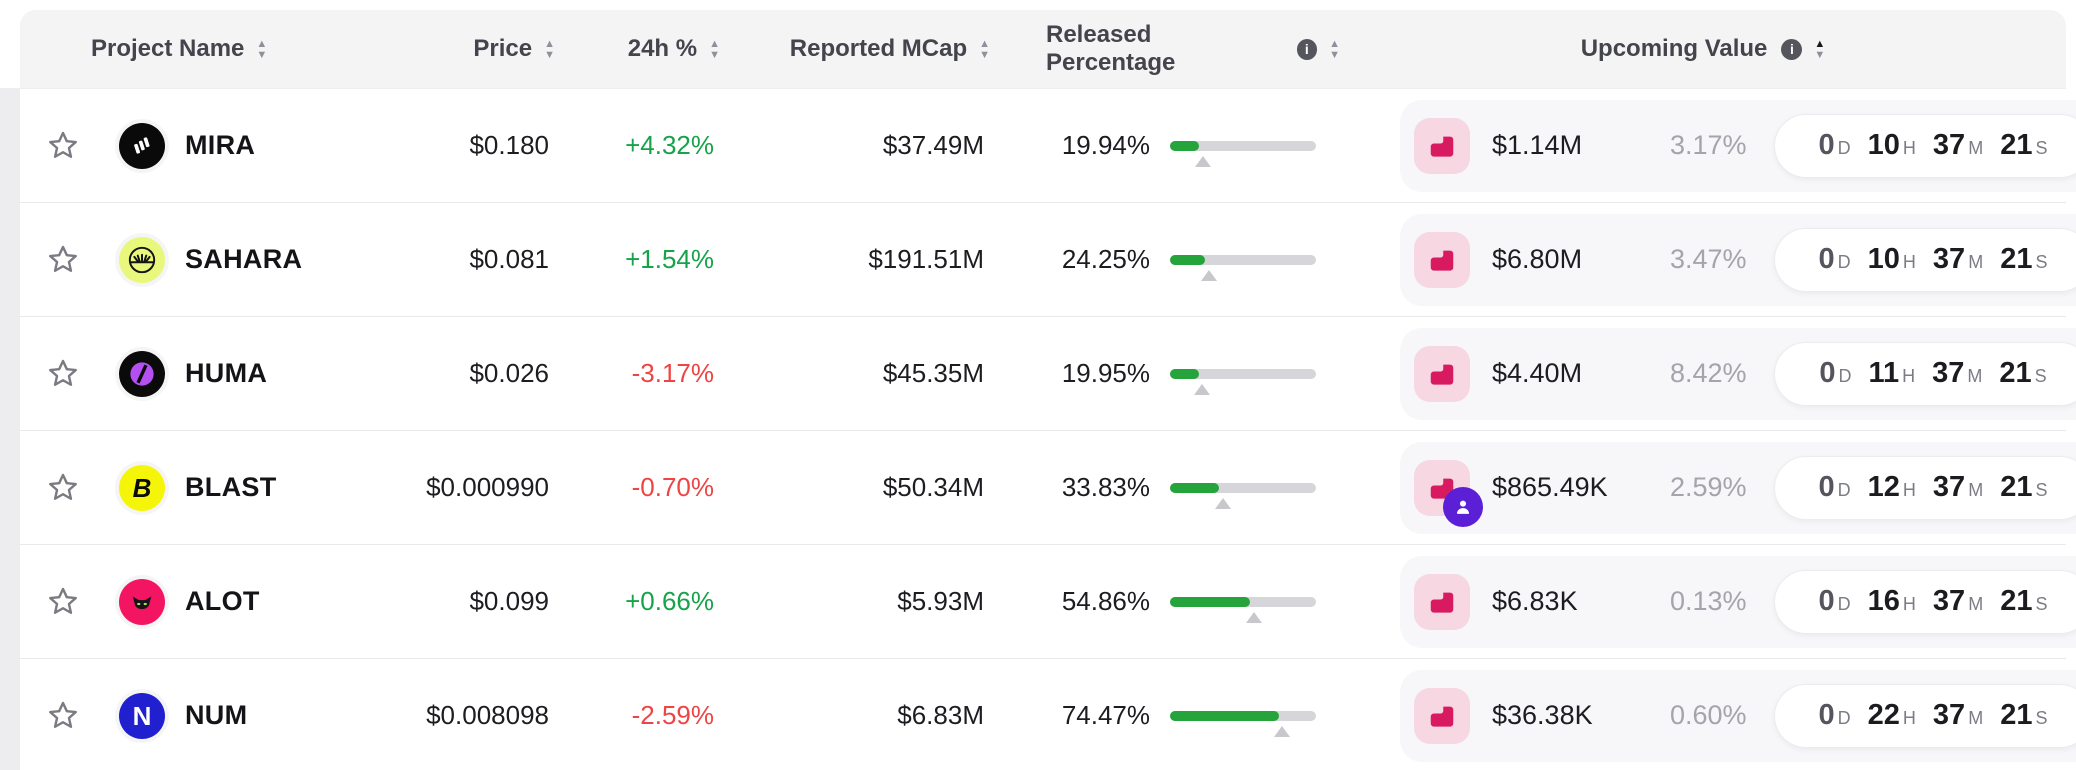 The width and height of the screenshot is (2076, 770). Describe the element at coordinates (1537, 259) in the screenshot. I see `upcoming-unlock-value: $6.80M` at that location.